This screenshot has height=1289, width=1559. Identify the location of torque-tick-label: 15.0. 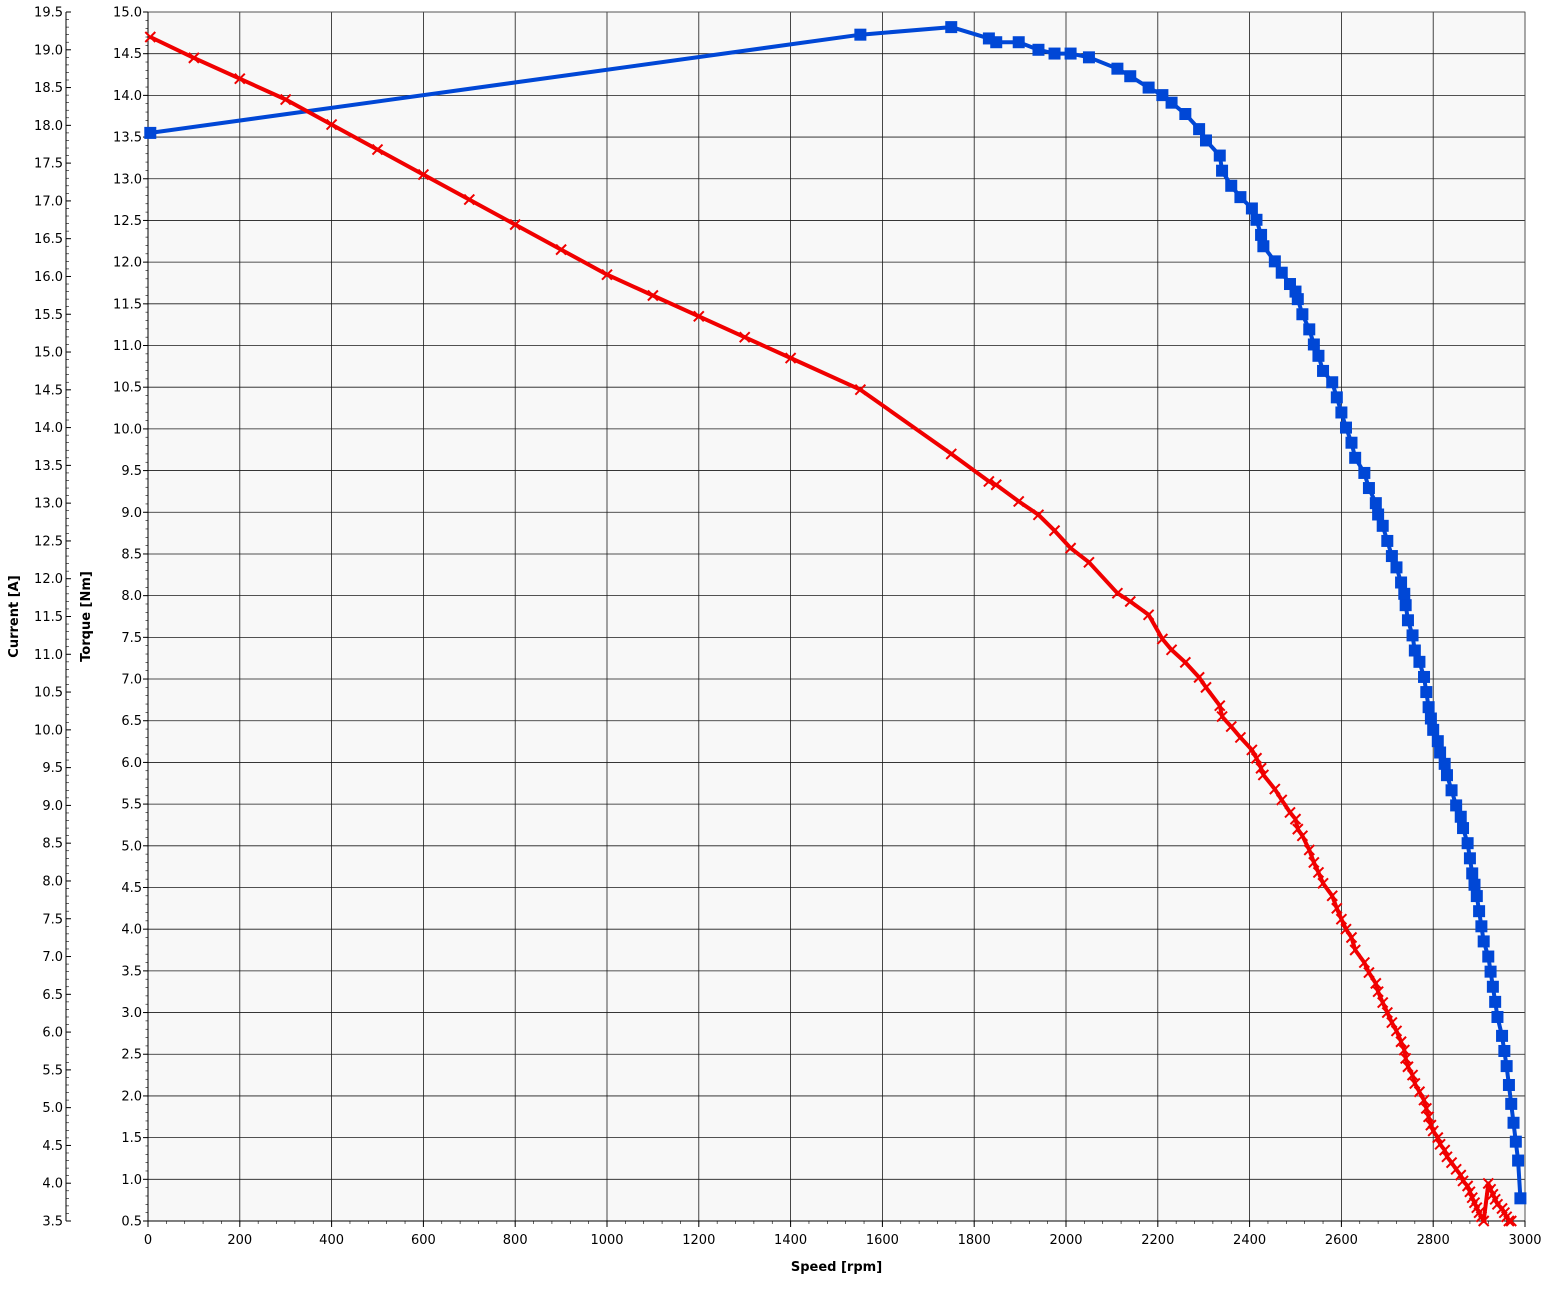
(127, 13).